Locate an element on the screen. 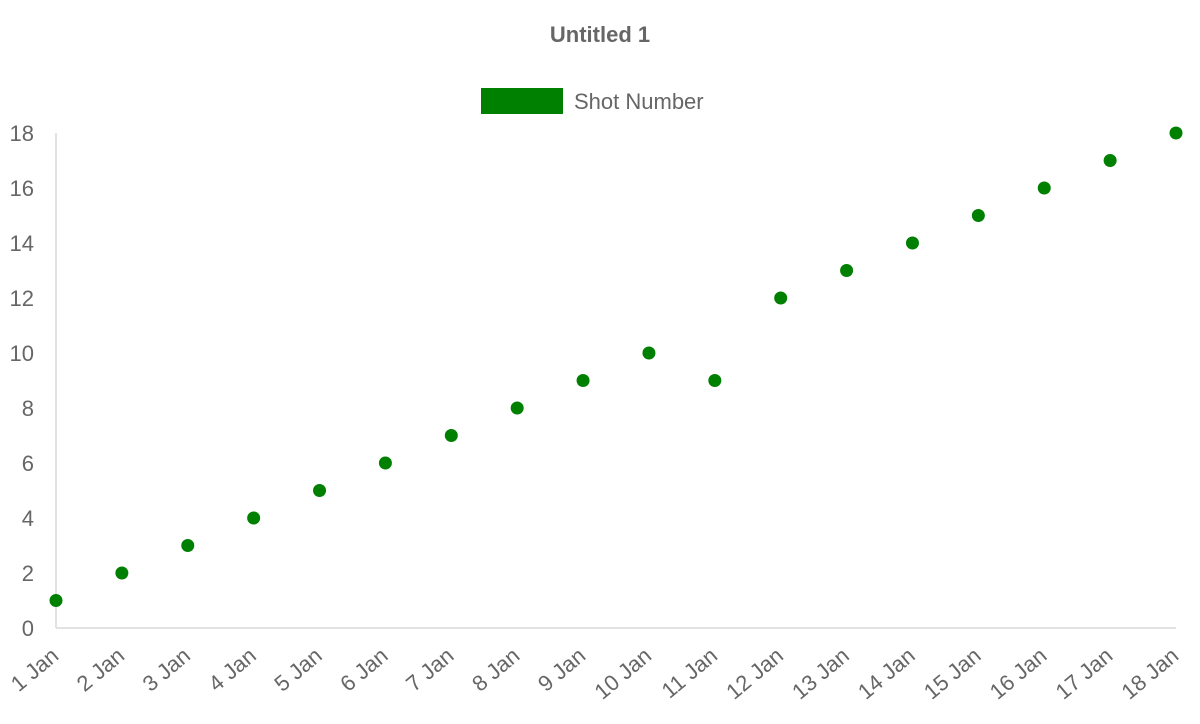 This screenshot has height=724, width=1200. legend: Shot Number is located at coordinates (592, 101).